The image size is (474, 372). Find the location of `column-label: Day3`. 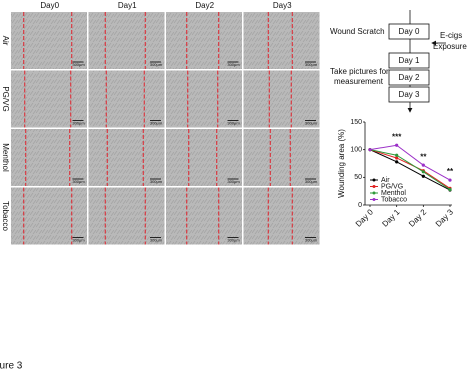

column-label: Day3 is located at coordinates (282, 5).